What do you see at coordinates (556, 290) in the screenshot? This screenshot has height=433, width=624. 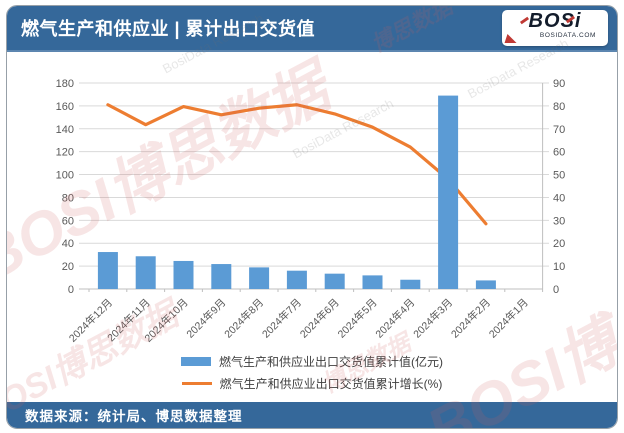 I see `right-axis-tick: 0` at bounding box center [556, 290].